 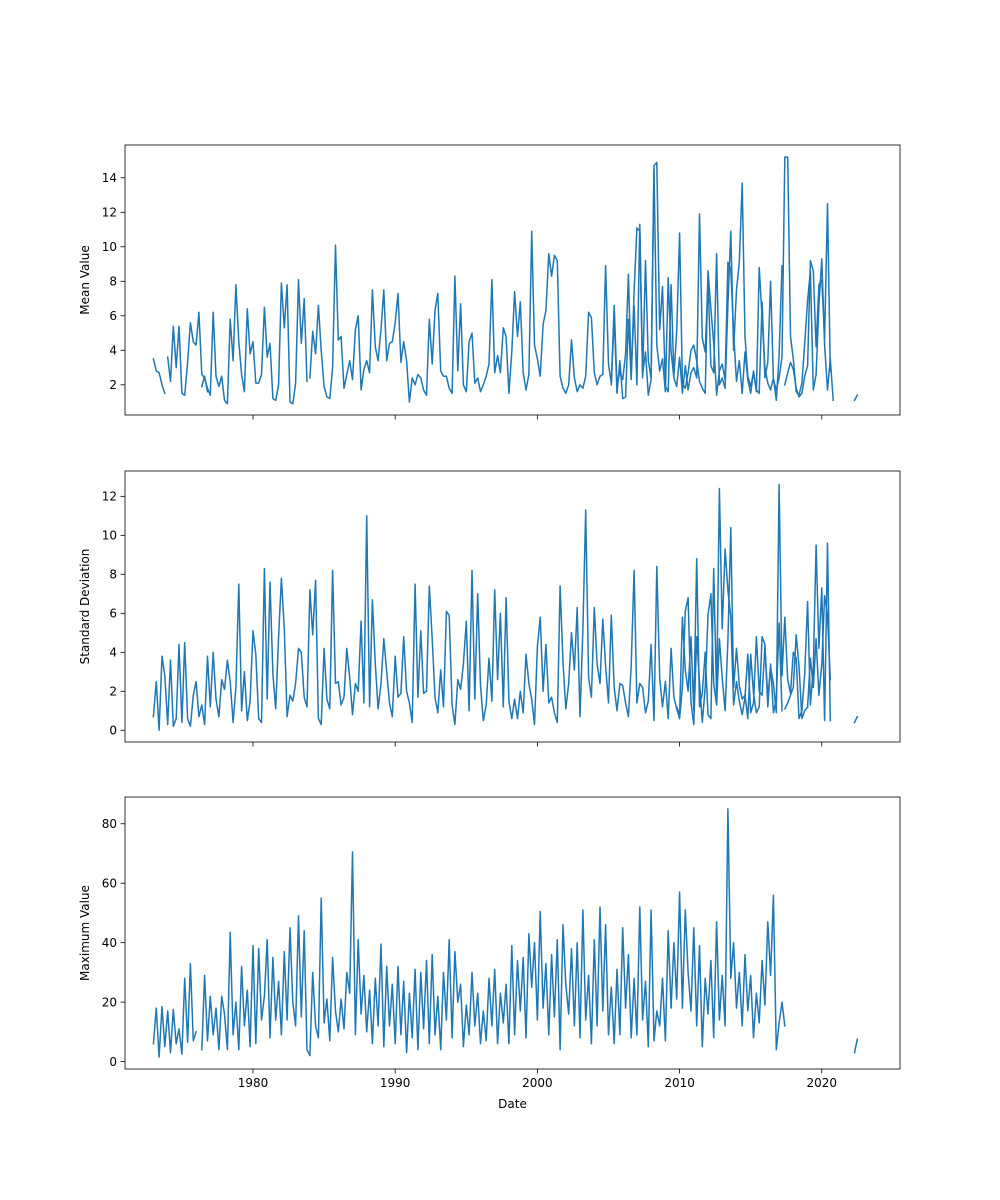 I want to click on chart-2-x-tick-label-4: 2020, so click(x=822, y=1083).